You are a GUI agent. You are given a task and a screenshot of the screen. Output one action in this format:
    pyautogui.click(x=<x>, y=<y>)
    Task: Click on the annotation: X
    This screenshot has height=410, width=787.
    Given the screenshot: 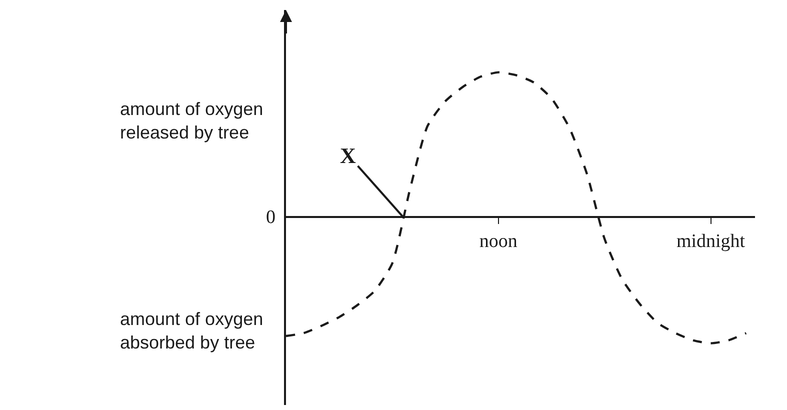 What is the action you would take?
    pyautogui.click(x=348, y=155)
    